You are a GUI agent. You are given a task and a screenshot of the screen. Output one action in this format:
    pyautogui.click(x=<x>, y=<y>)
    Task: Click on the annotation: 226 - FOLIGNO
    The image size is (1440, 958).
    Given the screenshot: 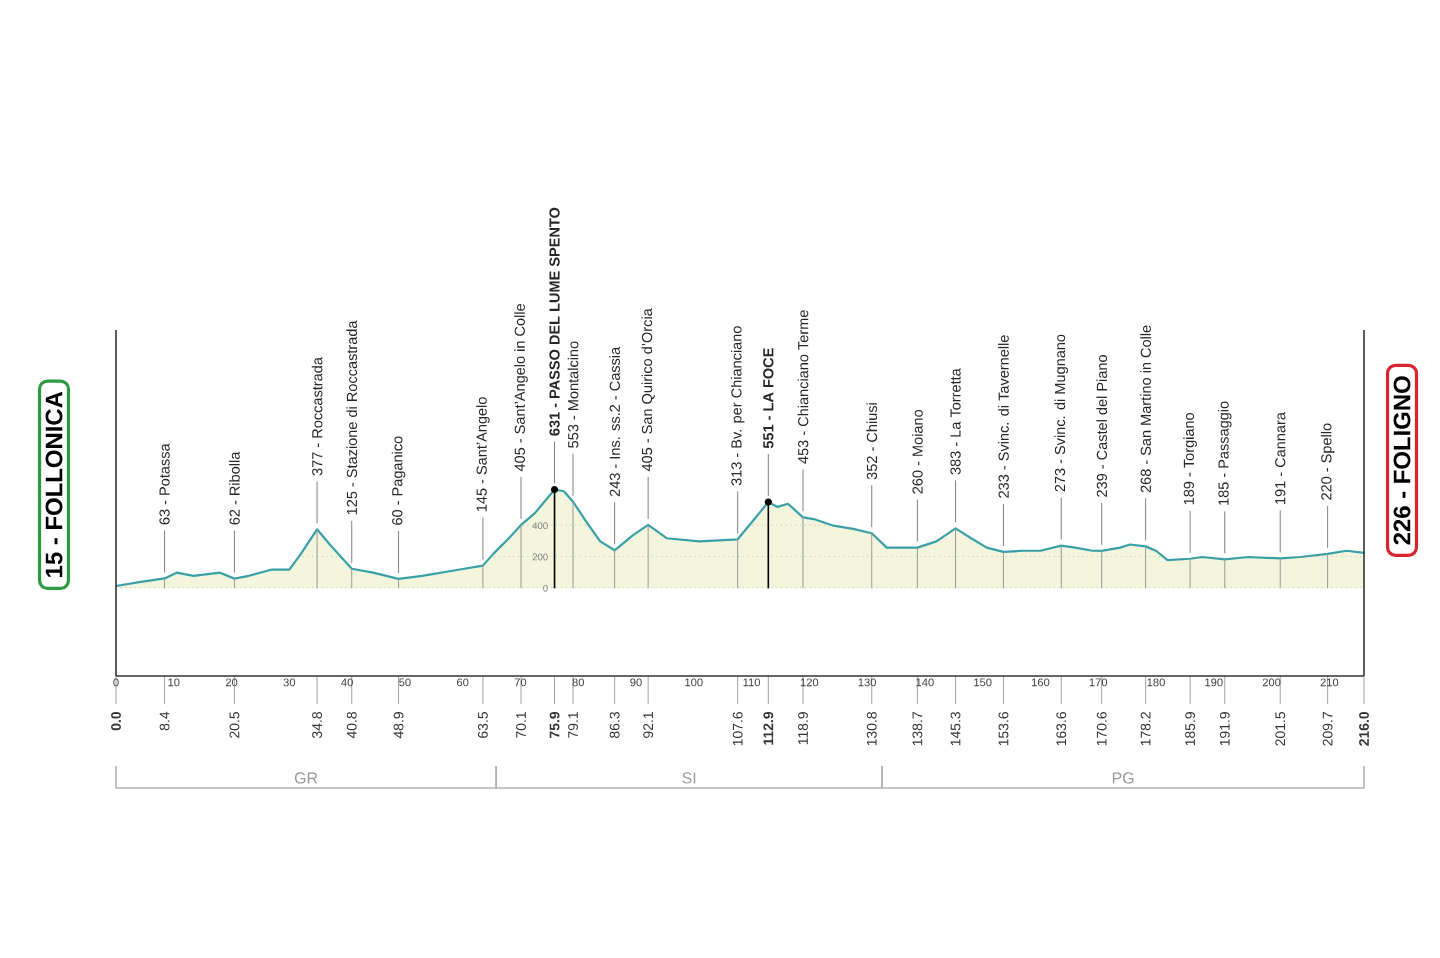 What is the action you would take?
    pyautogui.click(x=1402, y=460)
    